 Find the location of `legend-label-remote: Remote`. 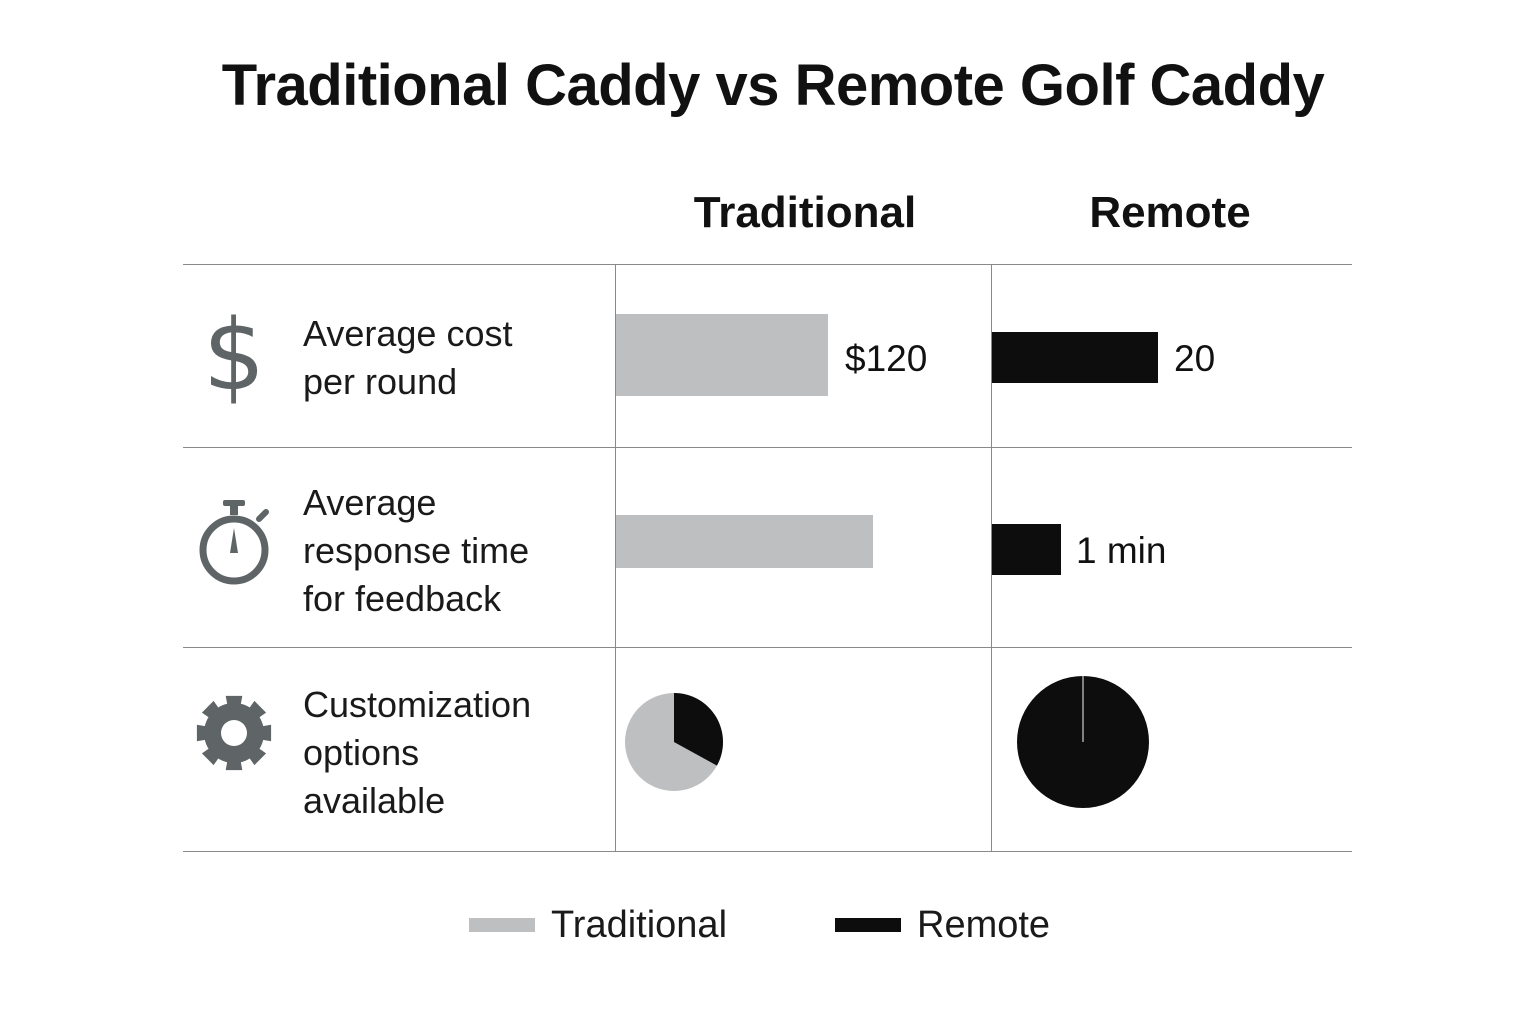

legend-label-remote: Remote is located at coordinates (984, 924).